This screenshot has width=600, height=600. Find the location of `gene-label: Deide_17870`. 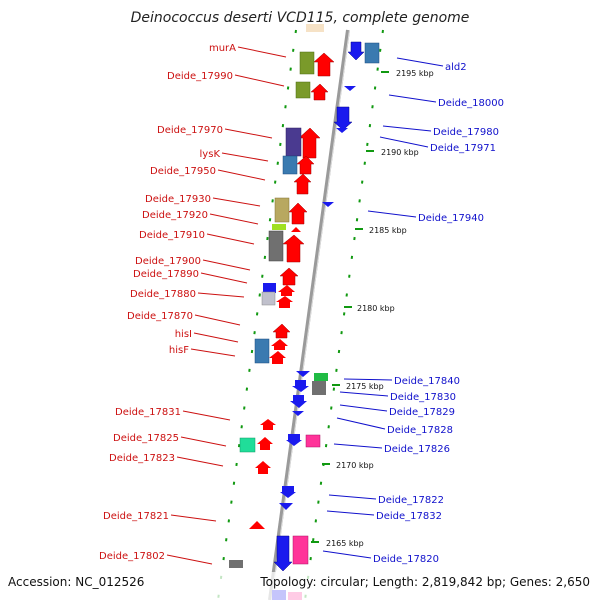

gene-label: Deide_17870 is located at coordinates (160, 316).